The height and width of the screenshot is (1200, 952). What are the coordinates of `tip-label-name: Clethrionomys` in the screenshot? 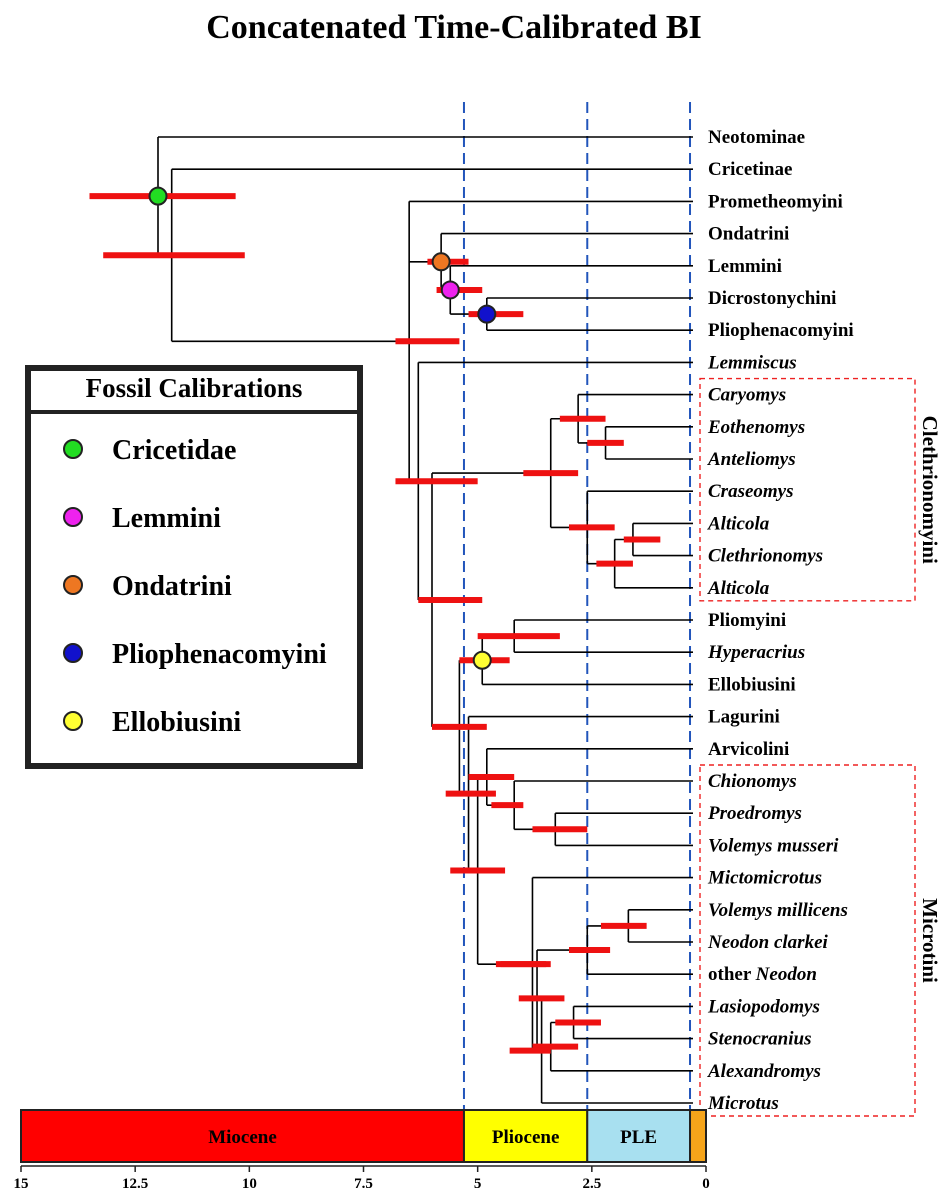 It's located at (765, 556).